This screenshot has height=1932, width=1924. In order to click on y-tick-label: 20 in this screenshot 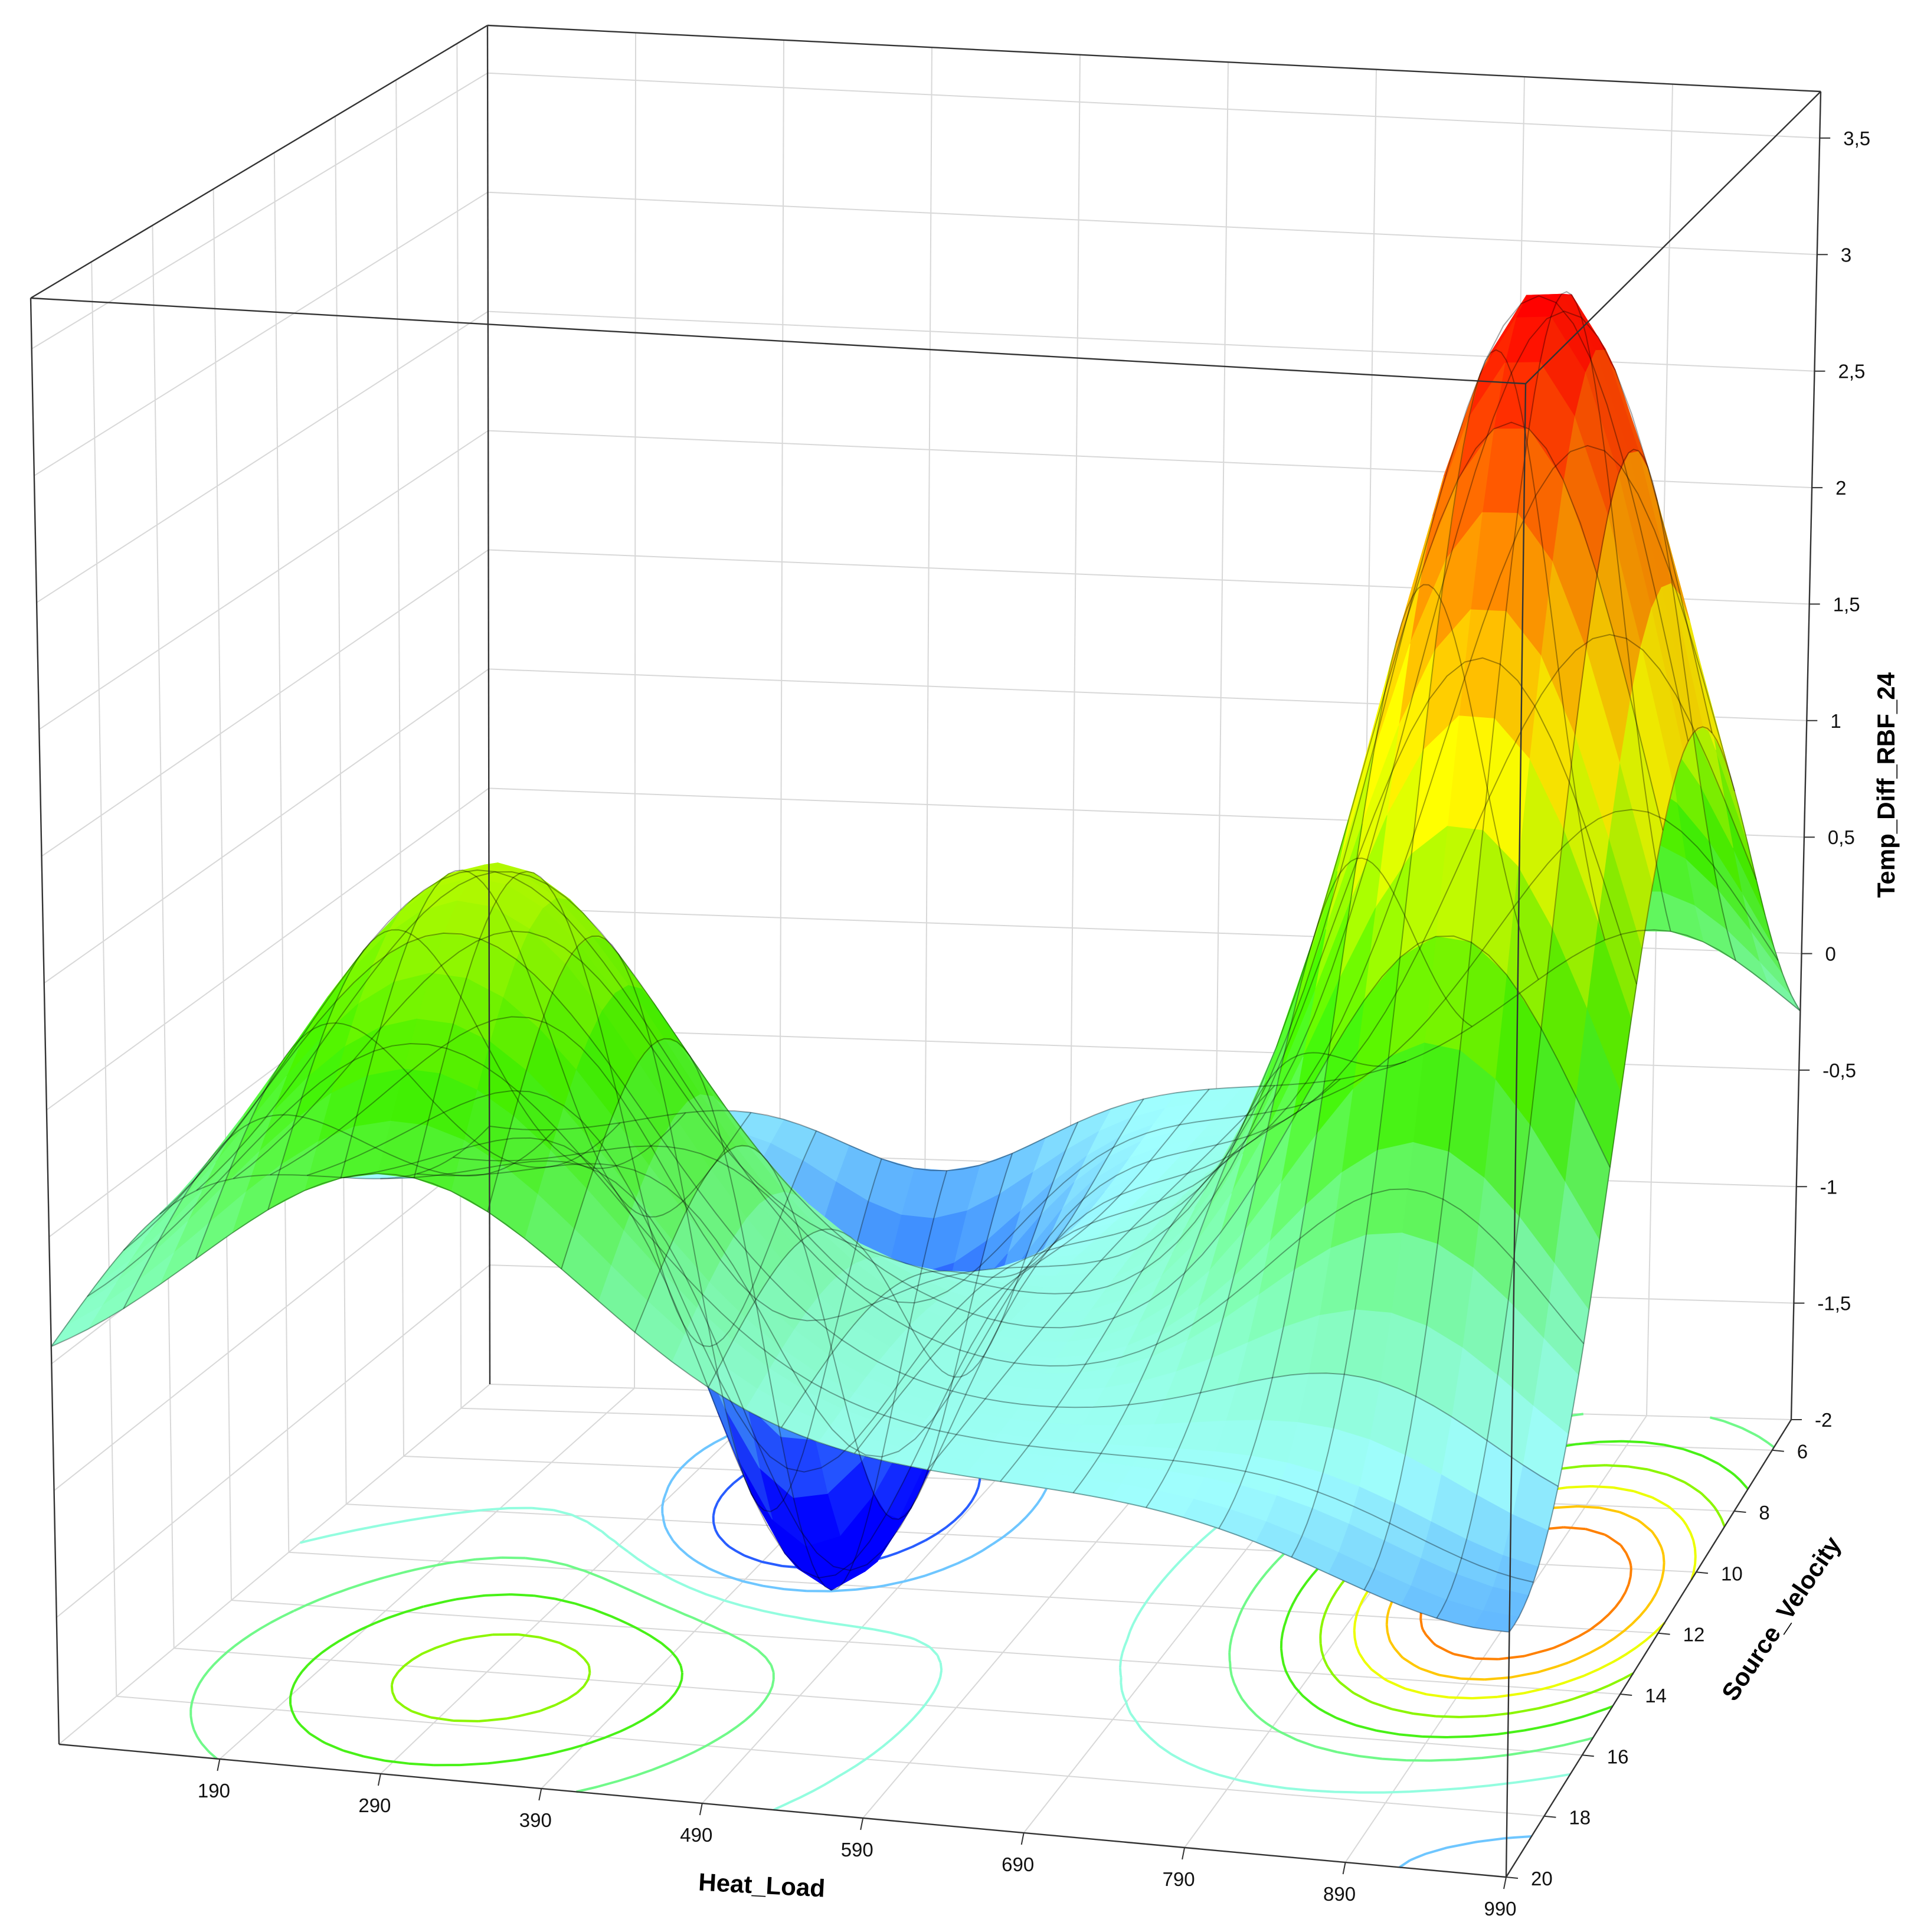, I will do `click(1542, 1878)`.